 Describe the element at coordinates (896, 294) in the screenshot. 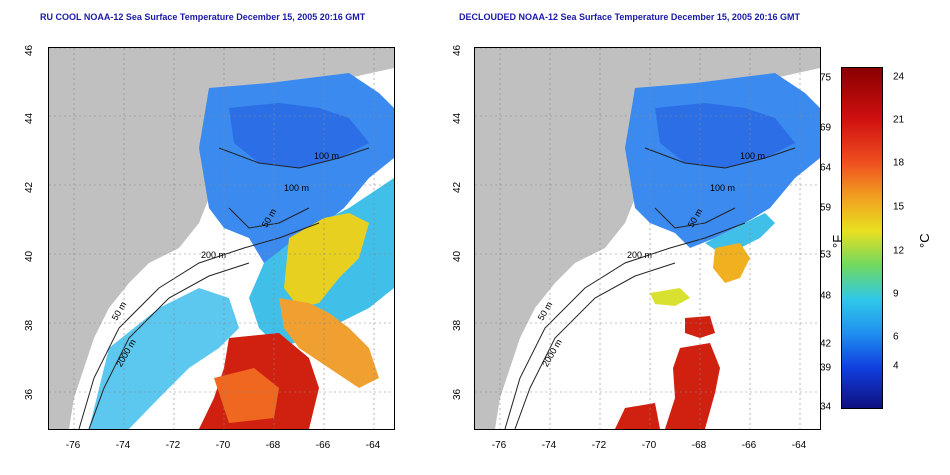

I see `celsius-tick: 9` at that location.